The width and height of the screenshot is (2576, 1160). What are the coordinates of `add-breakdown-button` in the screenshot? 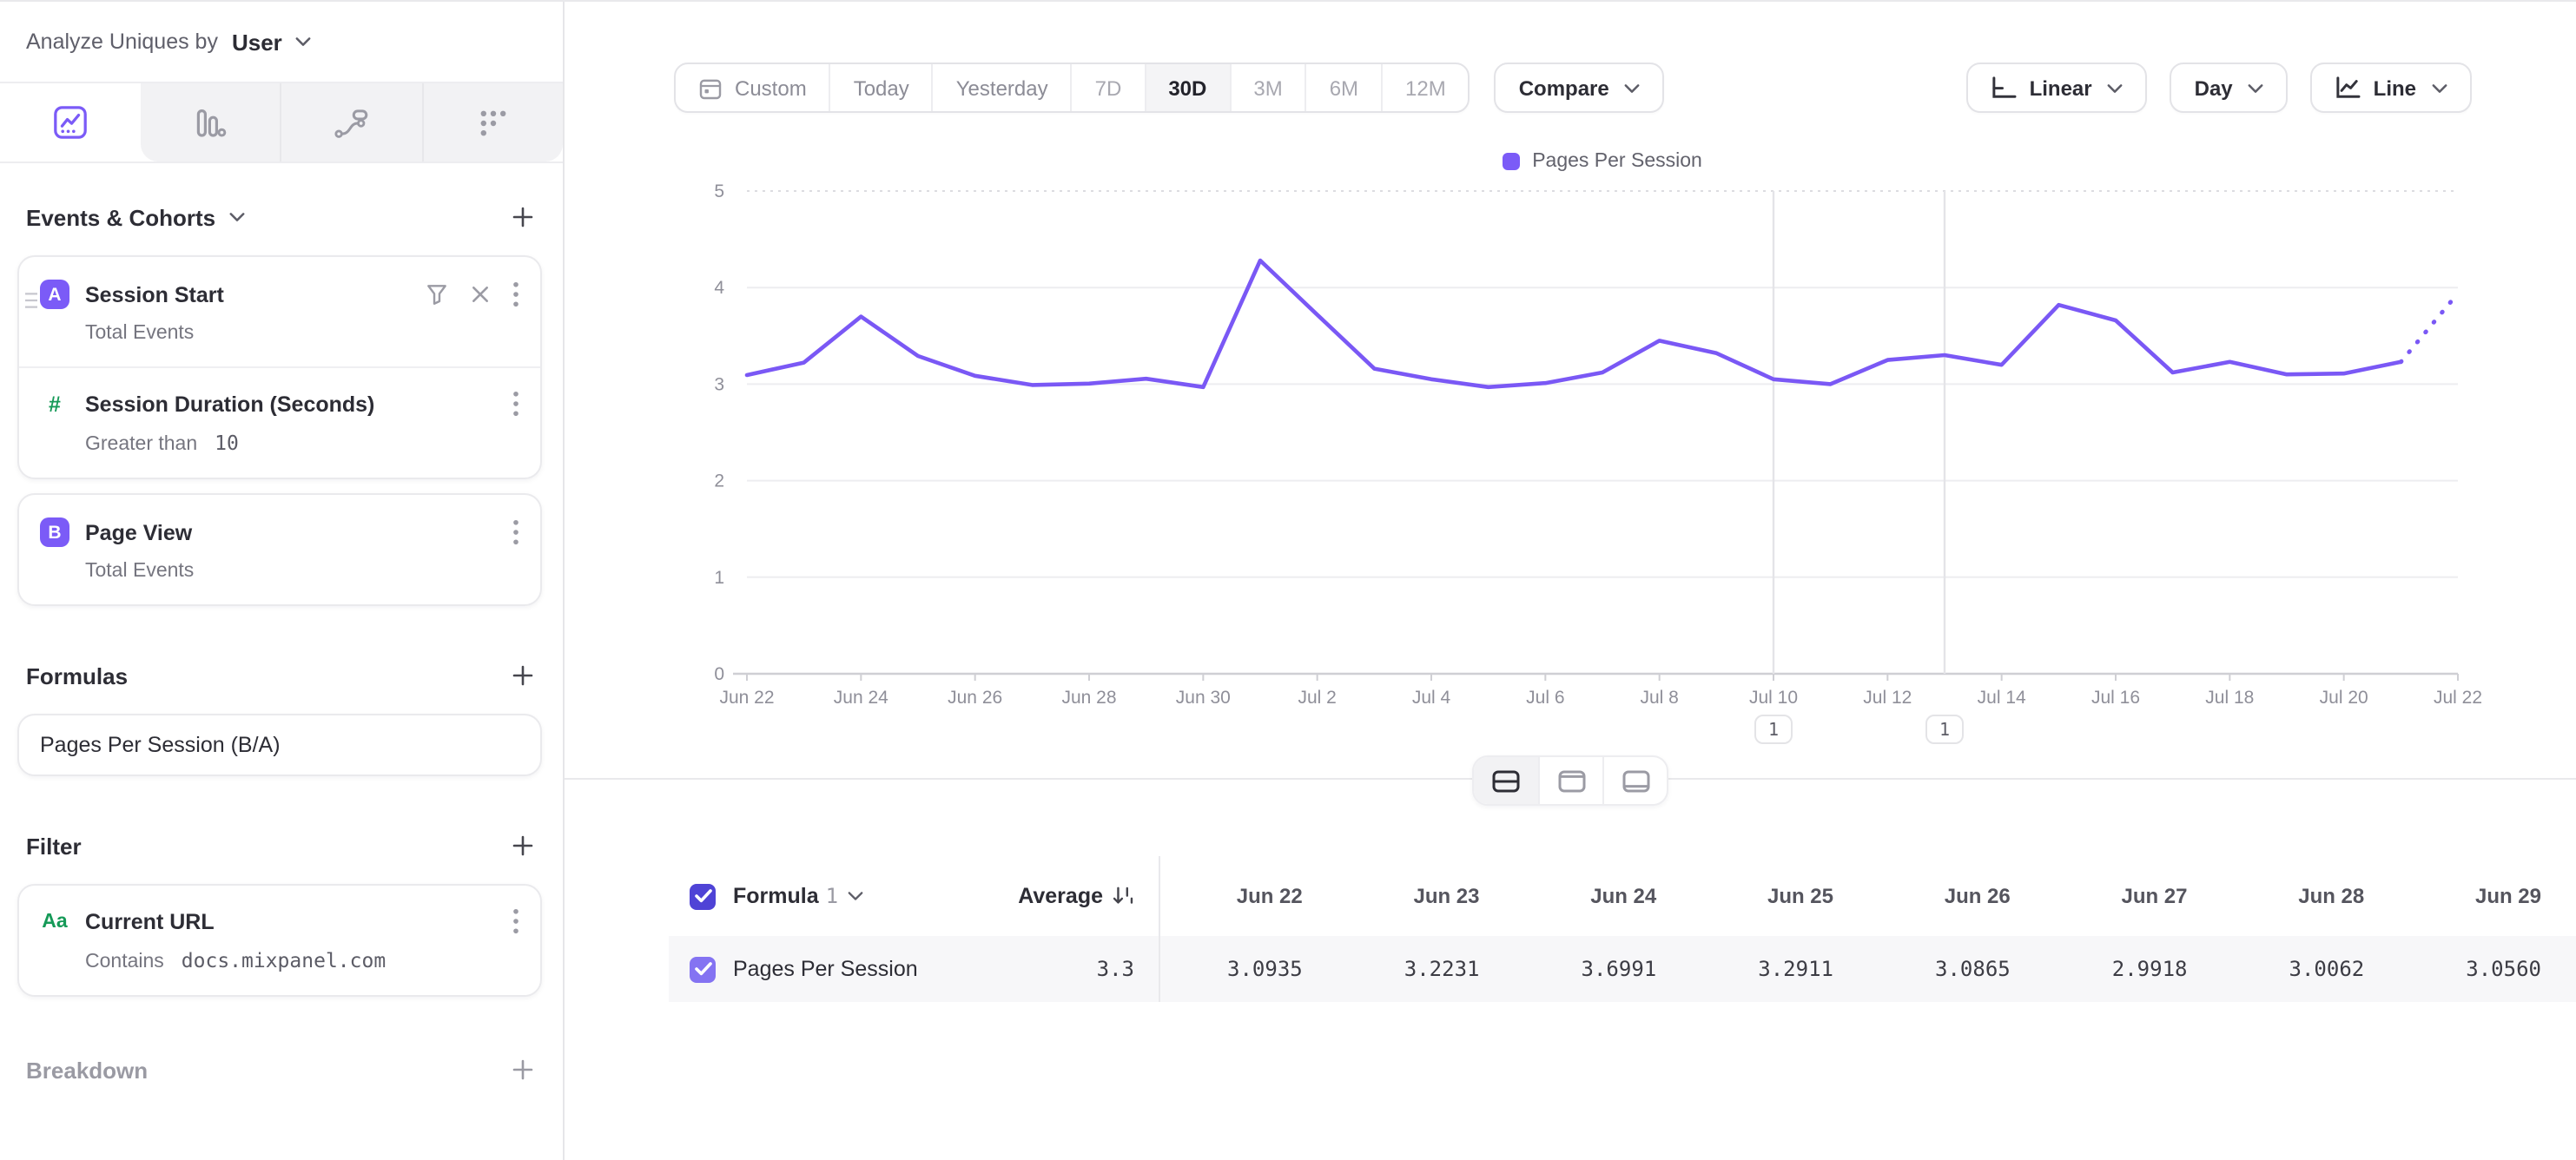 It's located at (522, 1069).